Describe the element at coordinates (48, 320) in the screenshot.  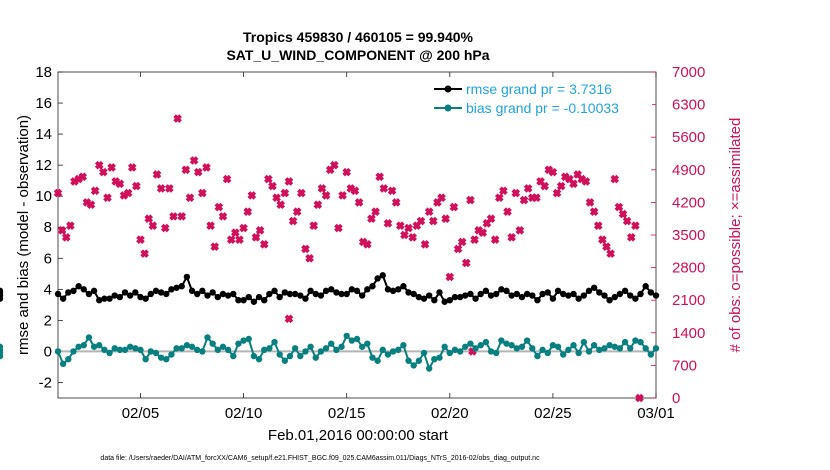
I see `y-left-tick-label: 2` at that location.